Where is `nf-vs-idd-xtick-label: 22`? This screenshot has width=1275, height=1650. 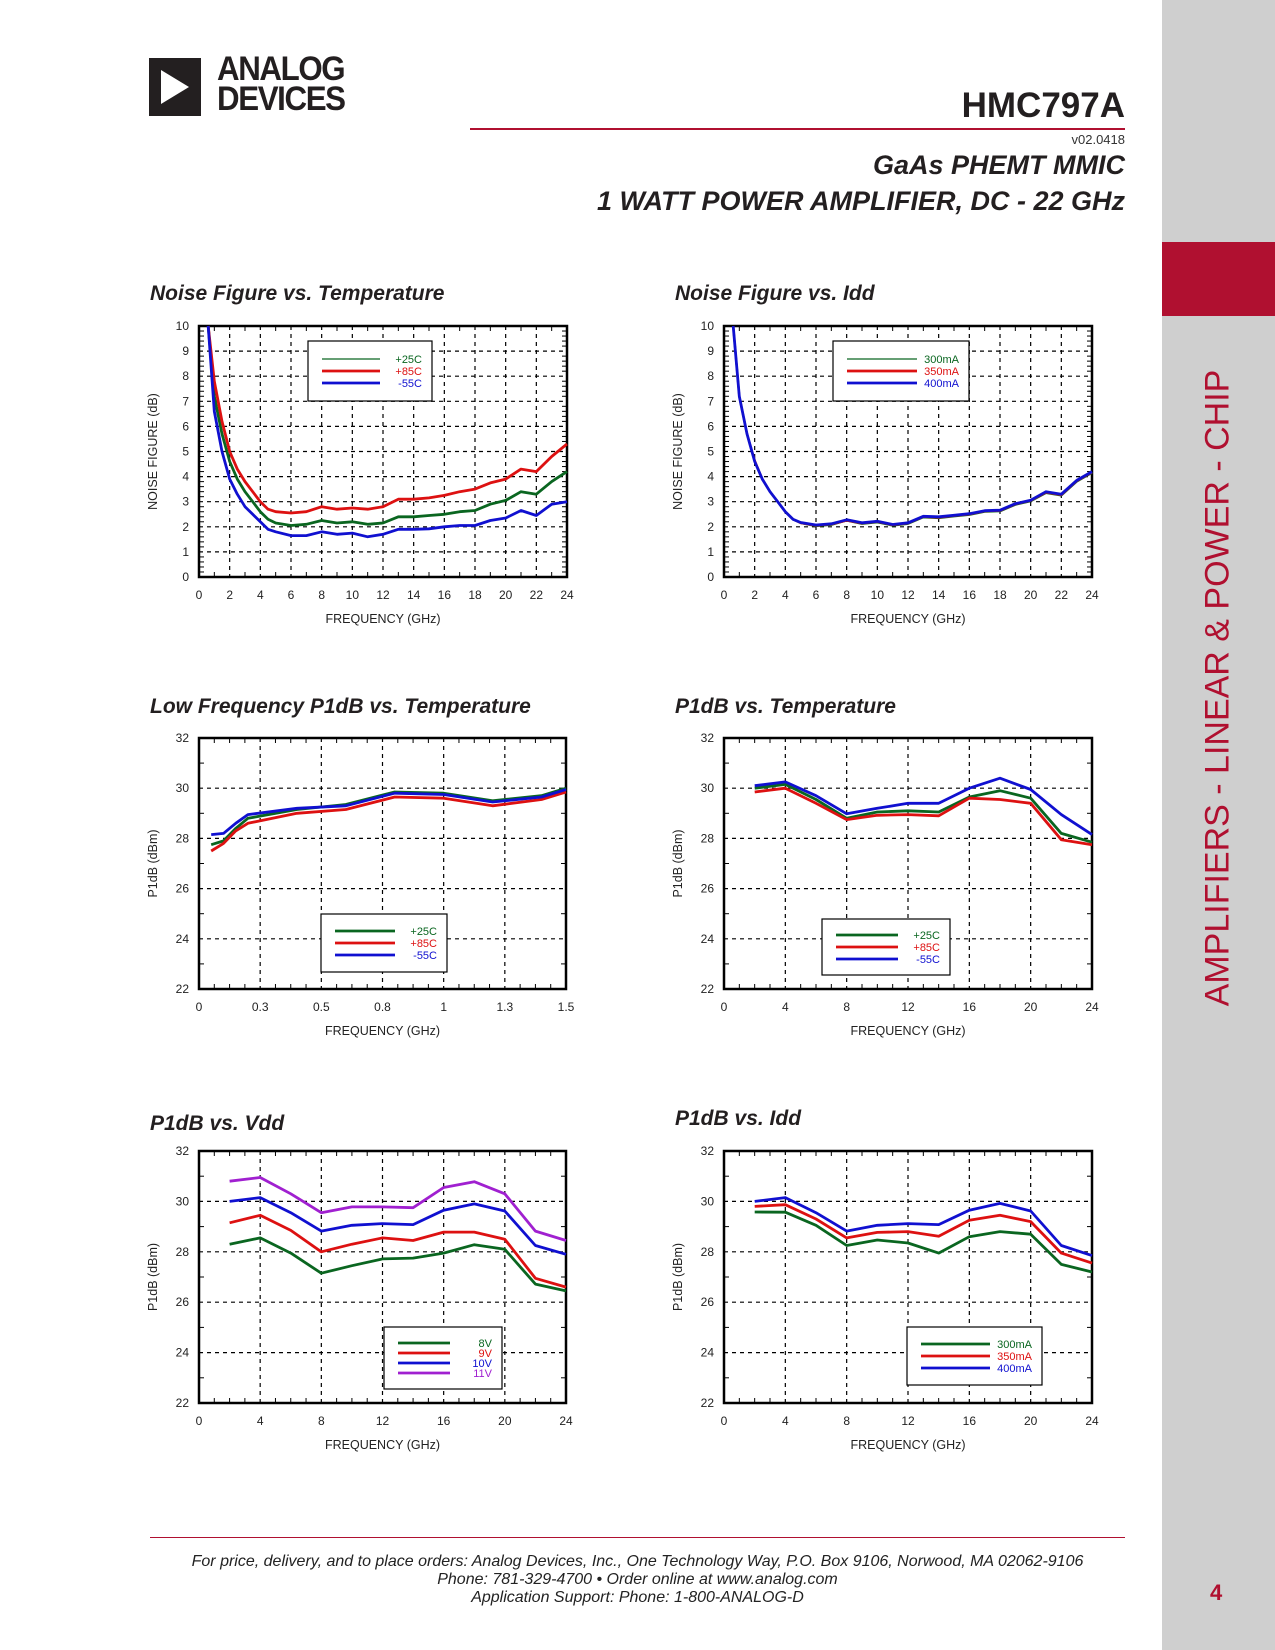 nf-vs-idd-xtick-label: 22 is located at coordinates (1062, 595).